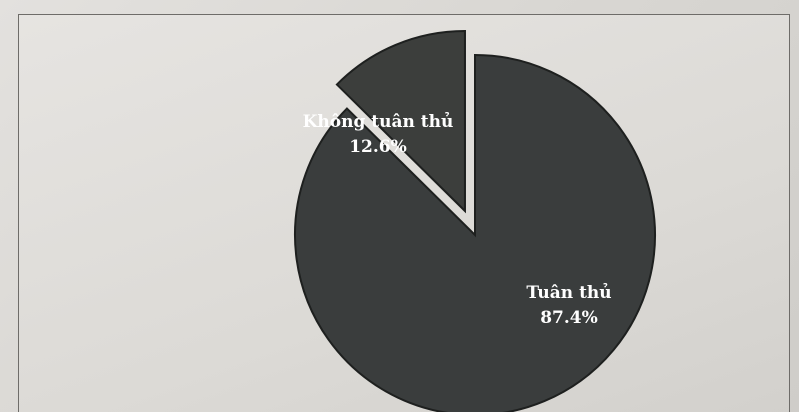 The image size is (799, 412). Describe the element at coordinates (378, 147) in the screenshot. I see `slice-label-khong-tuan-thu-percent: 12.6%` at that location.